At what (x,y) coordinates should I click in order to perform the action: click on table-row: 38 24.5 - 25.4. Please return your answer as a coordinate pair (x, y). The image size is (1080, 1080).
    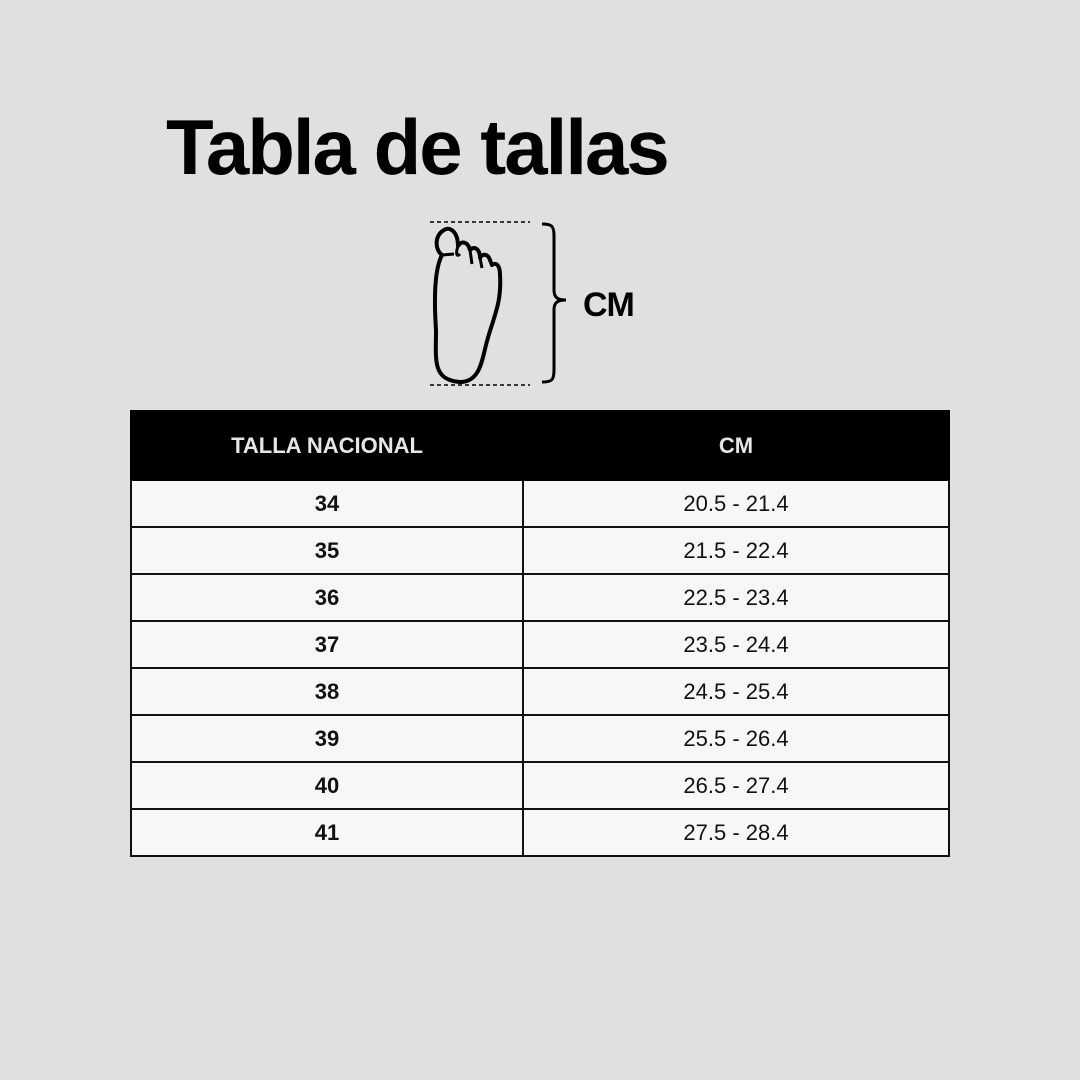
    Looking at the image, I should click on (540, 691).